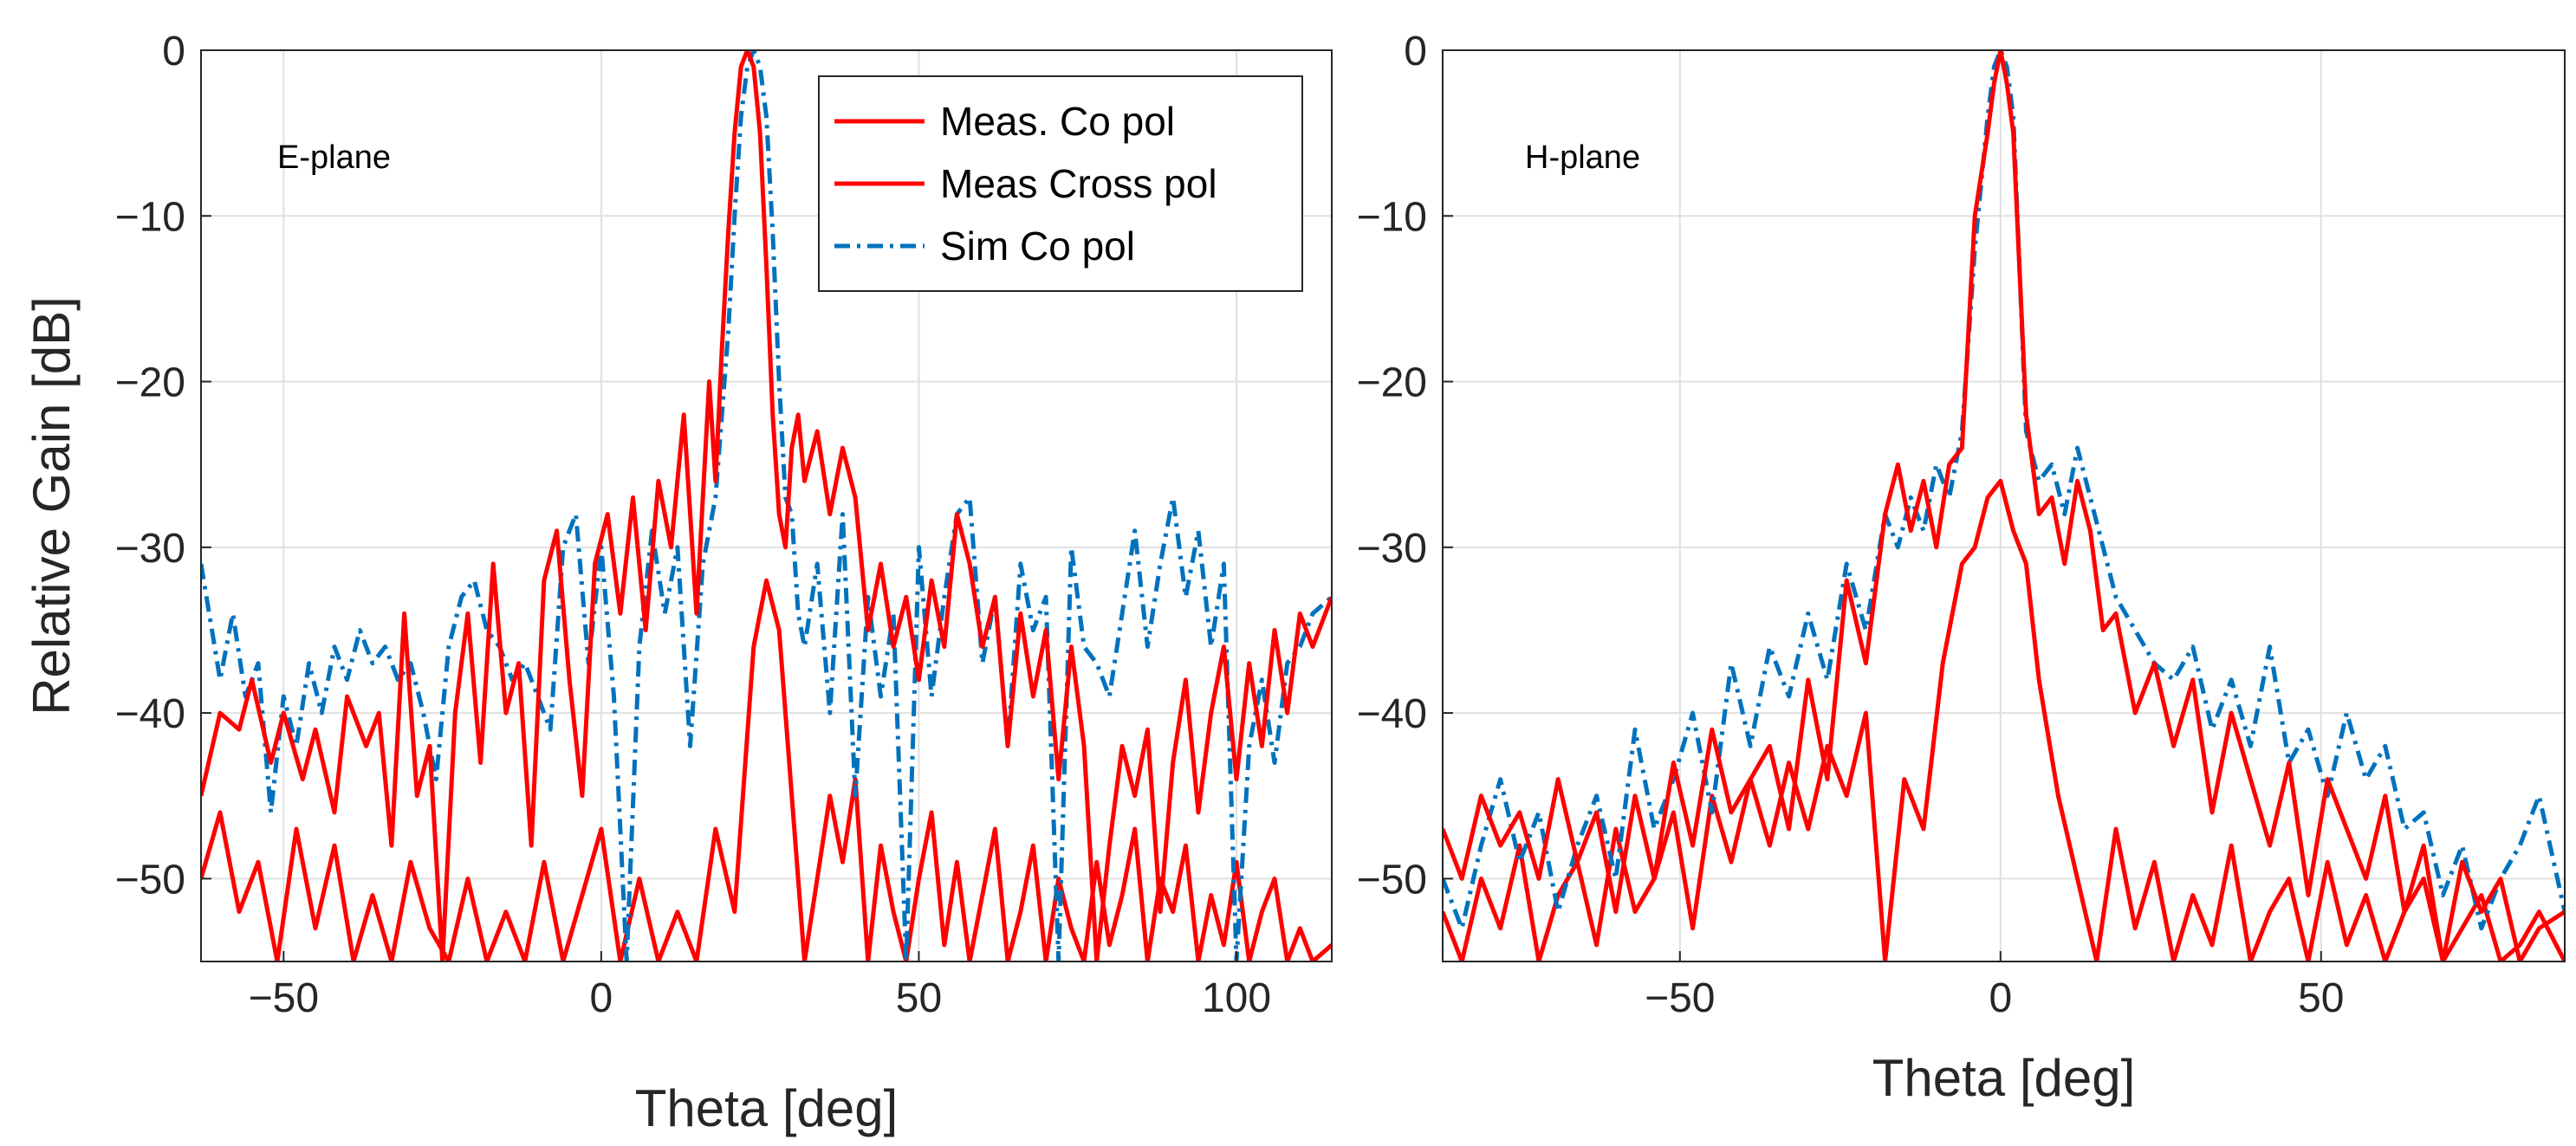 The width and height of the screenshot is (2576, 1146). I want to click on h-plane-y-ticks: 0 −10 −20 −30 −40 −50, so click(1405, 466).